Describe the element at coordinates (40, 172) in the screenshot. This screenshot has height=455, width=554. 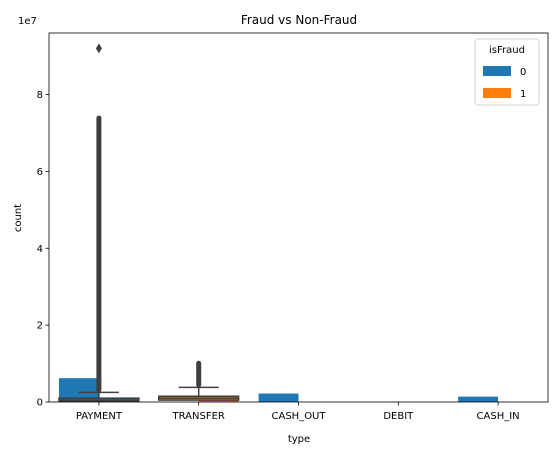
I see `y-tick-label-6: 6` at that location.